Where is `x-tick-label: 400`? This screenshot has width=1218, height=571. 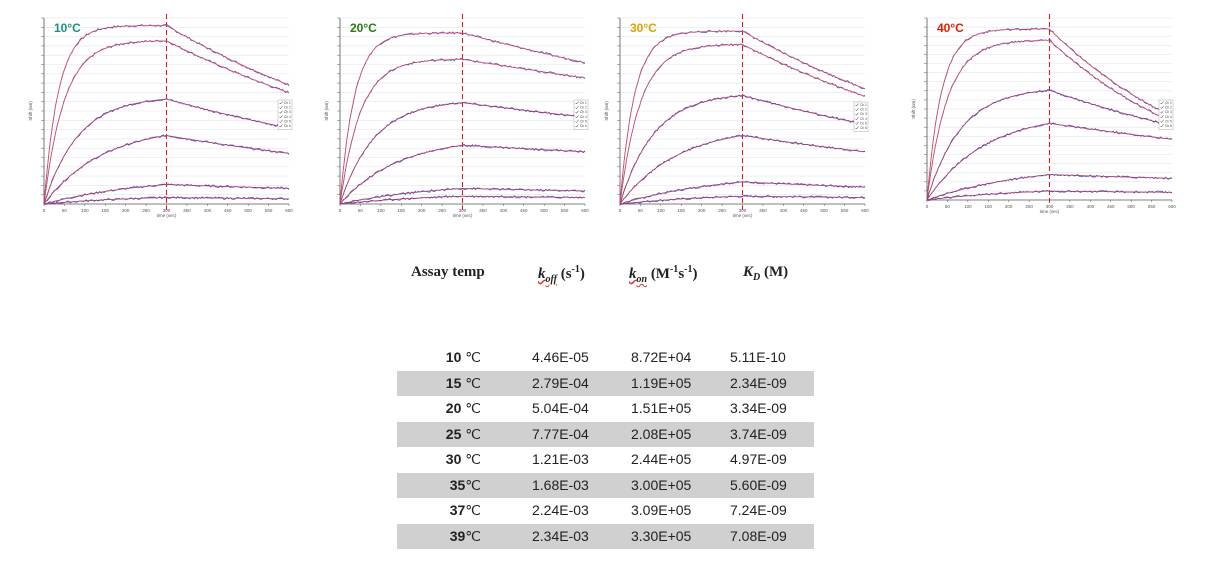 x-tick-label: 400 is located at coordinates (504, 210).